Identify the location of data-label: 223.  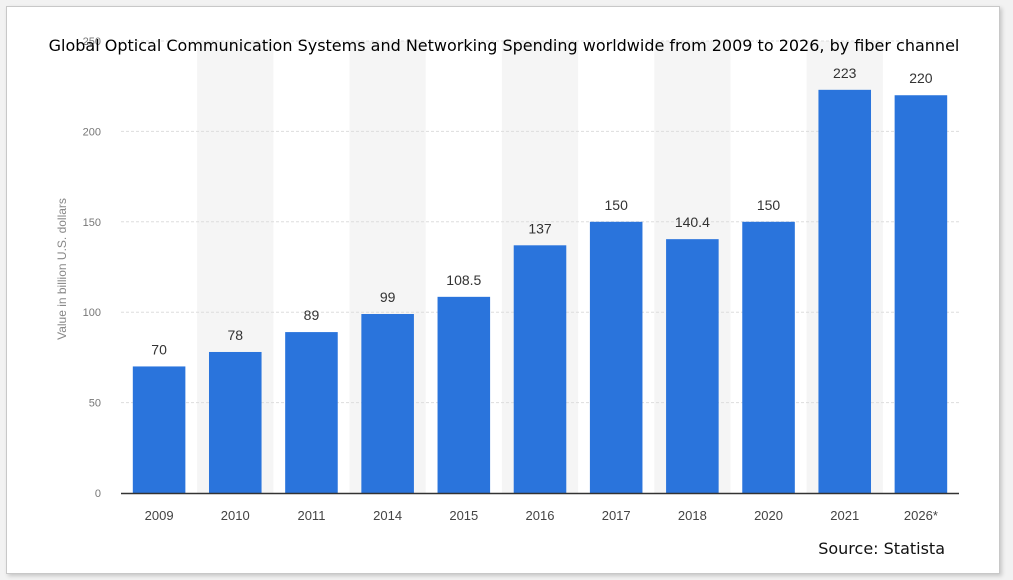
(845, 73).